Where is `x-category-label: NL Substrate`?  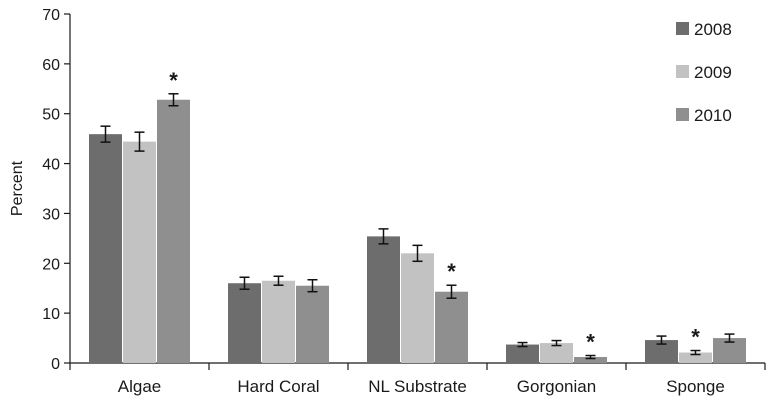
x-category-label: NL Substrate is located at coordinates (417, 386).